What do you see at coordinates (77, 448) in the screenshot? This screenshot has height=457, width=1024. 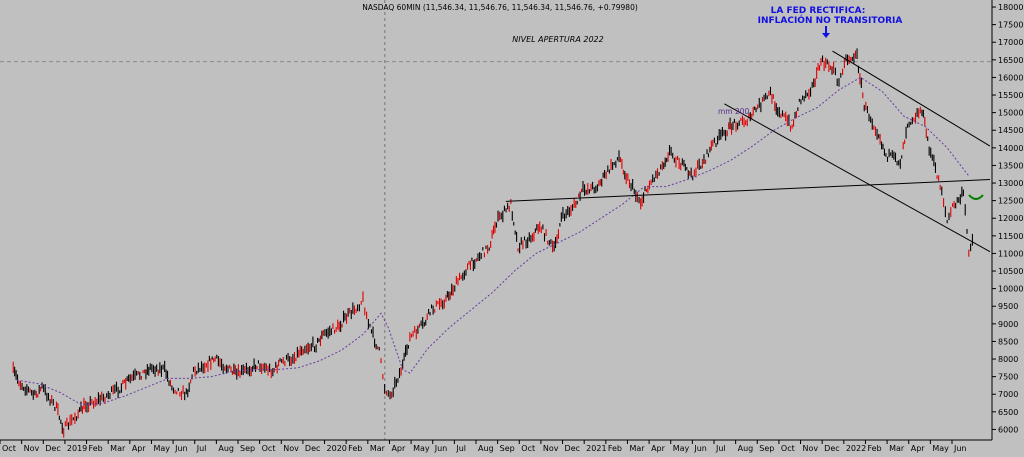 I see `x-tick-label: 2019` at bounding box center [77, 448].